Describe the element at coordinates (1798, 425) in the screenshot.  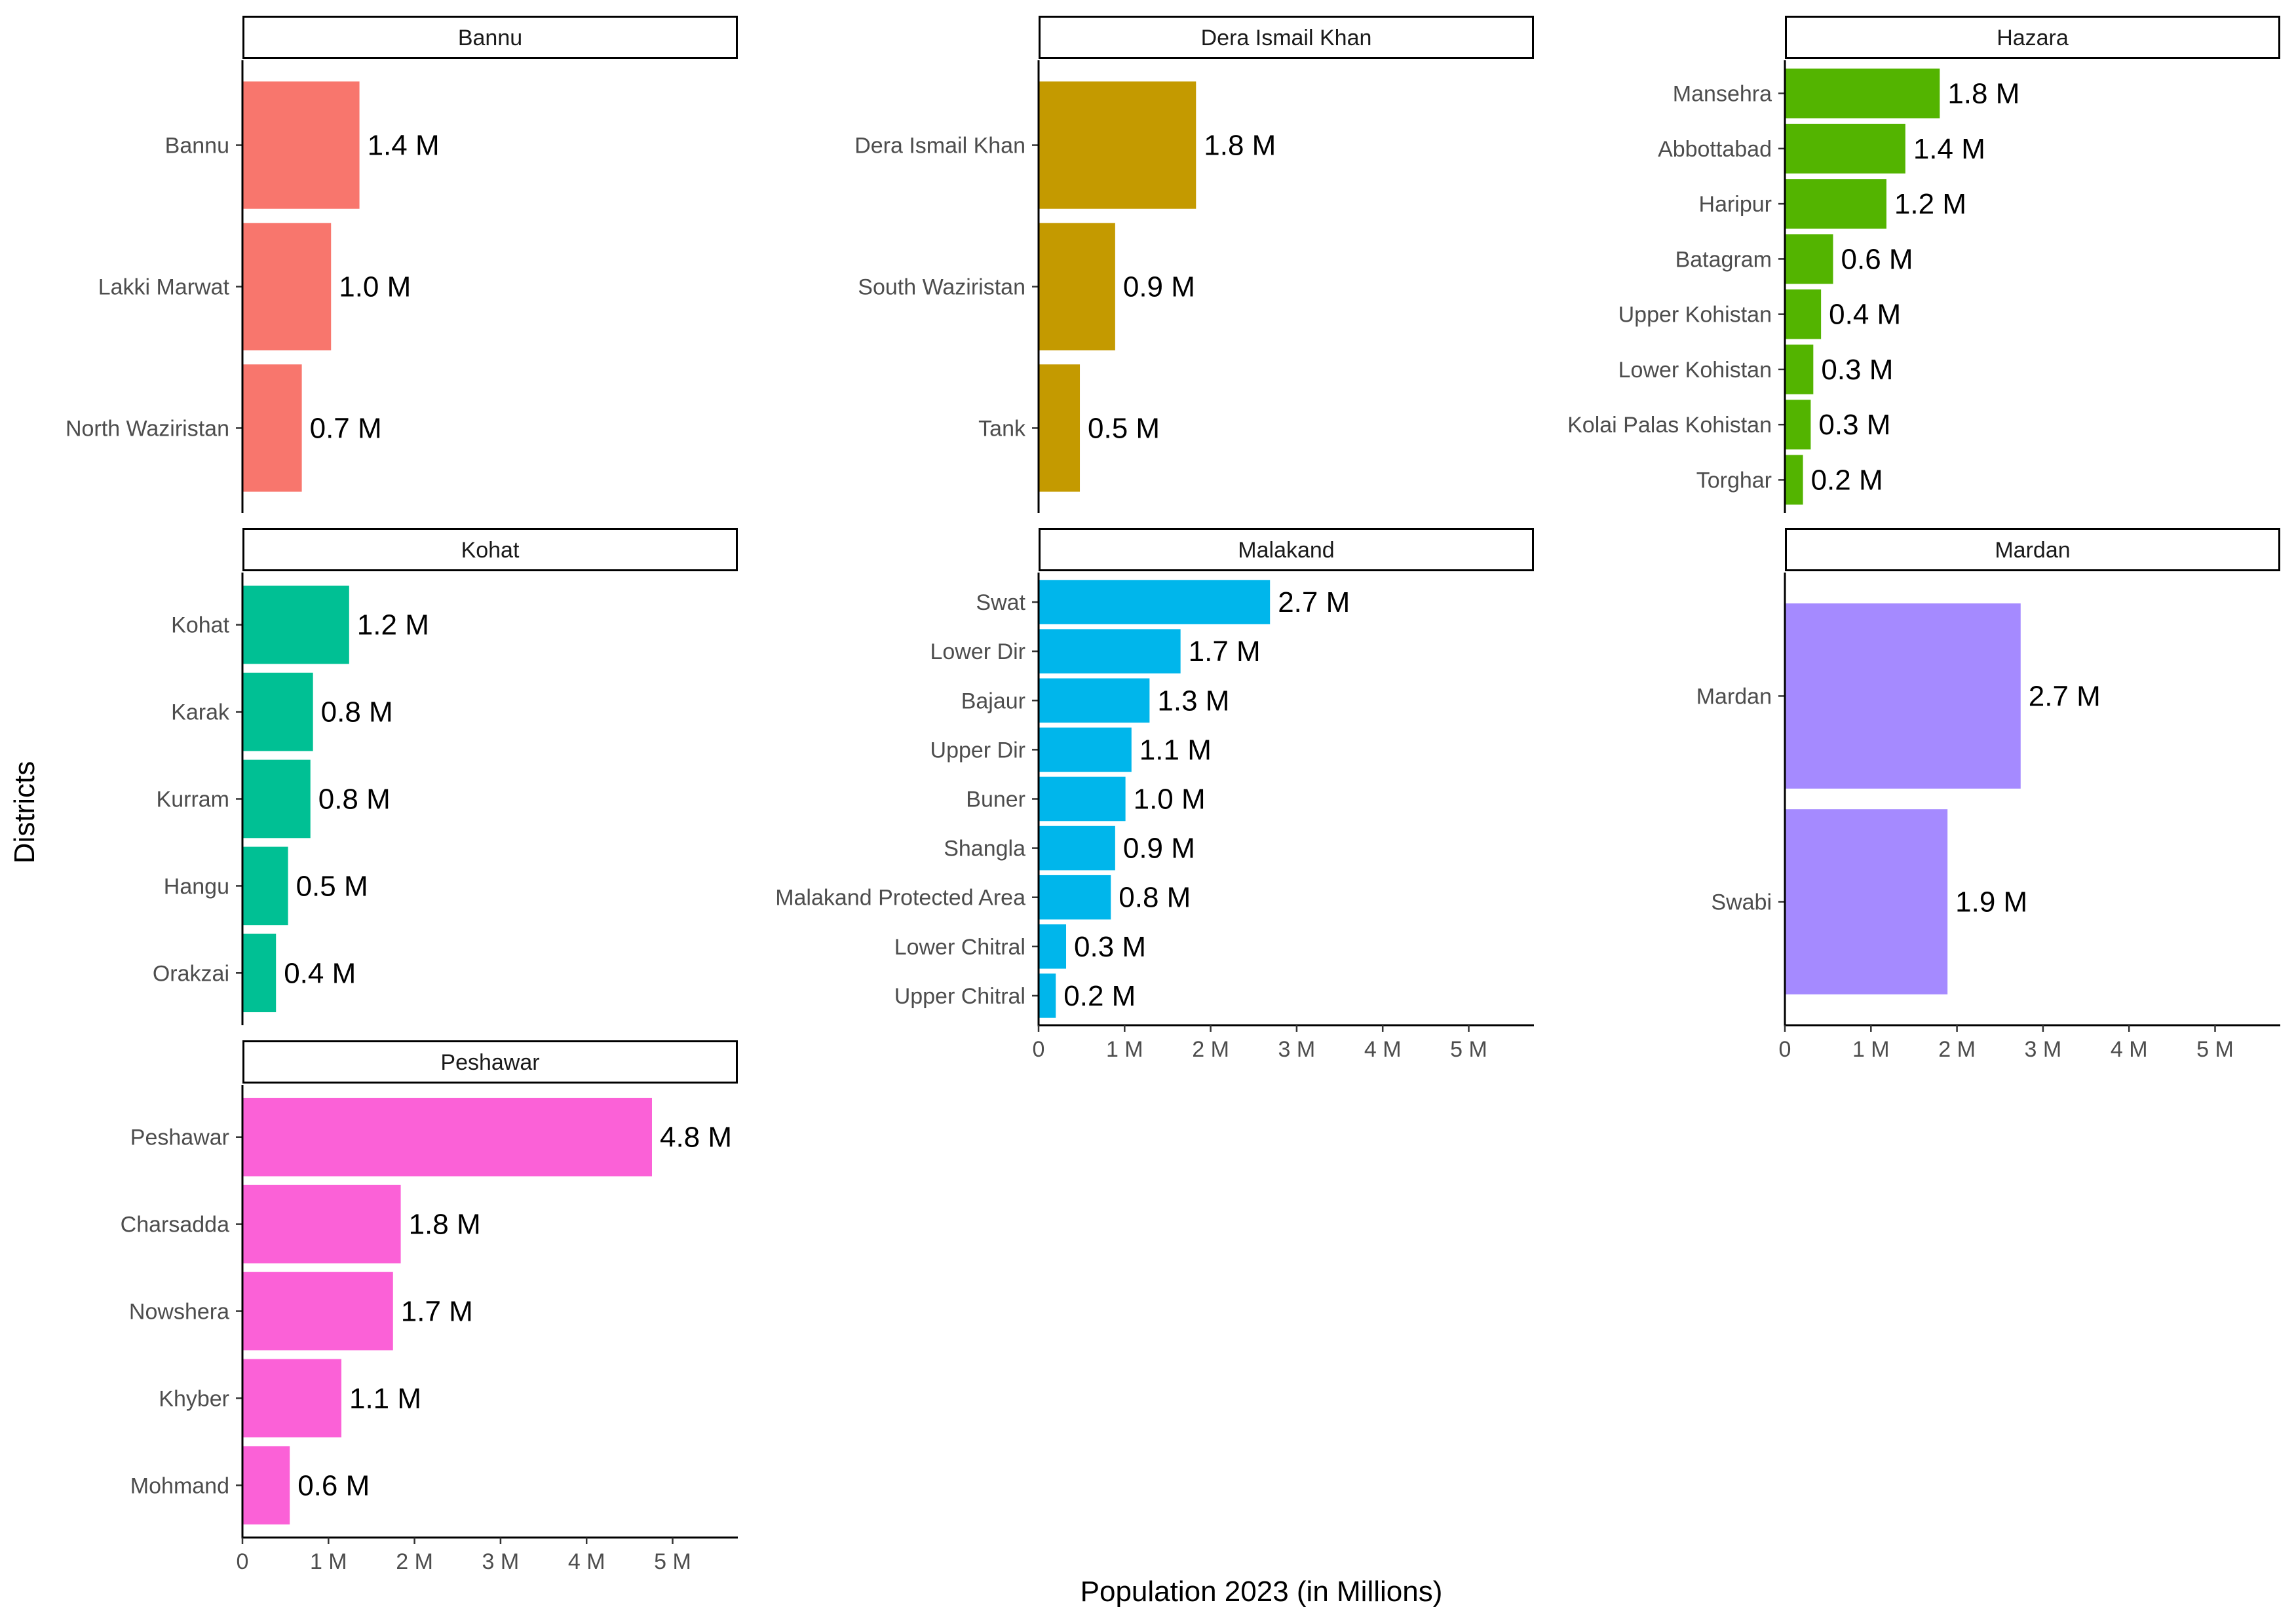
I see `bar-kolai-palas-kohistan` at that location.